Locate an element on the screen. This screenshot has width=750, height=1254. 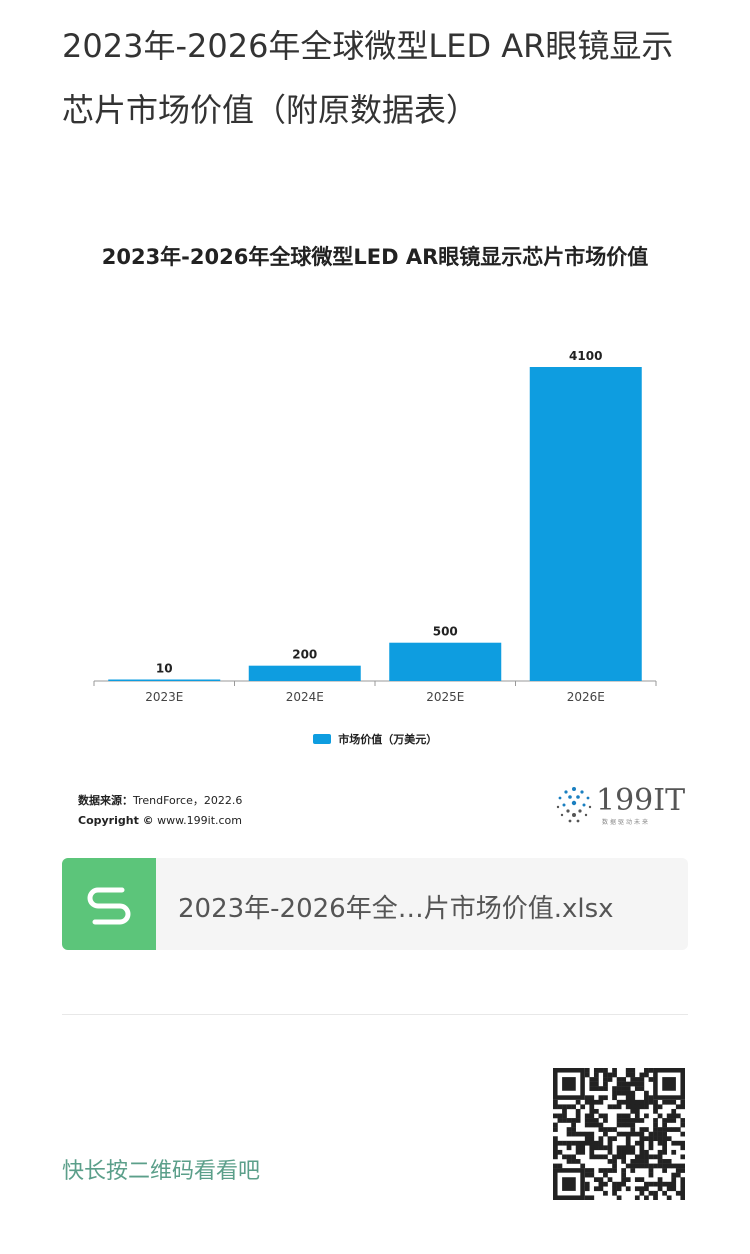
source-text: TrendForce，2022.6 is located at coordinates (188, 800).